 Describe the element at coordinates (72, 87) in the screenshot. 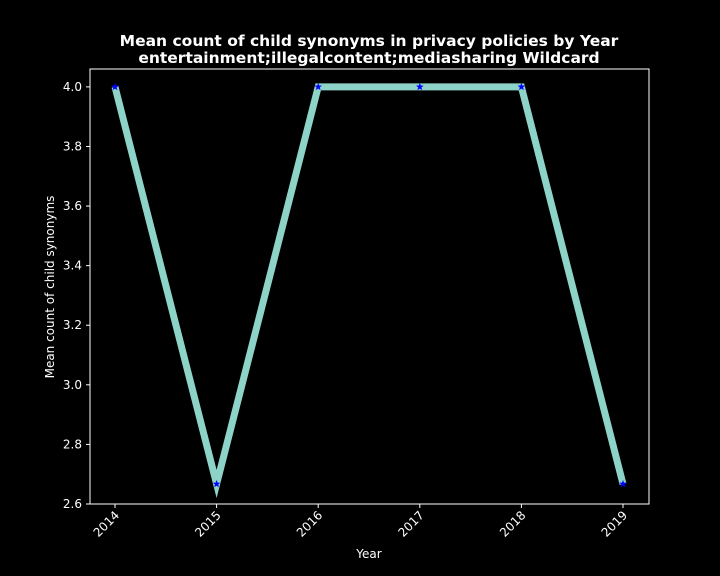

I see `y-tick-label: 4.0` at that location.